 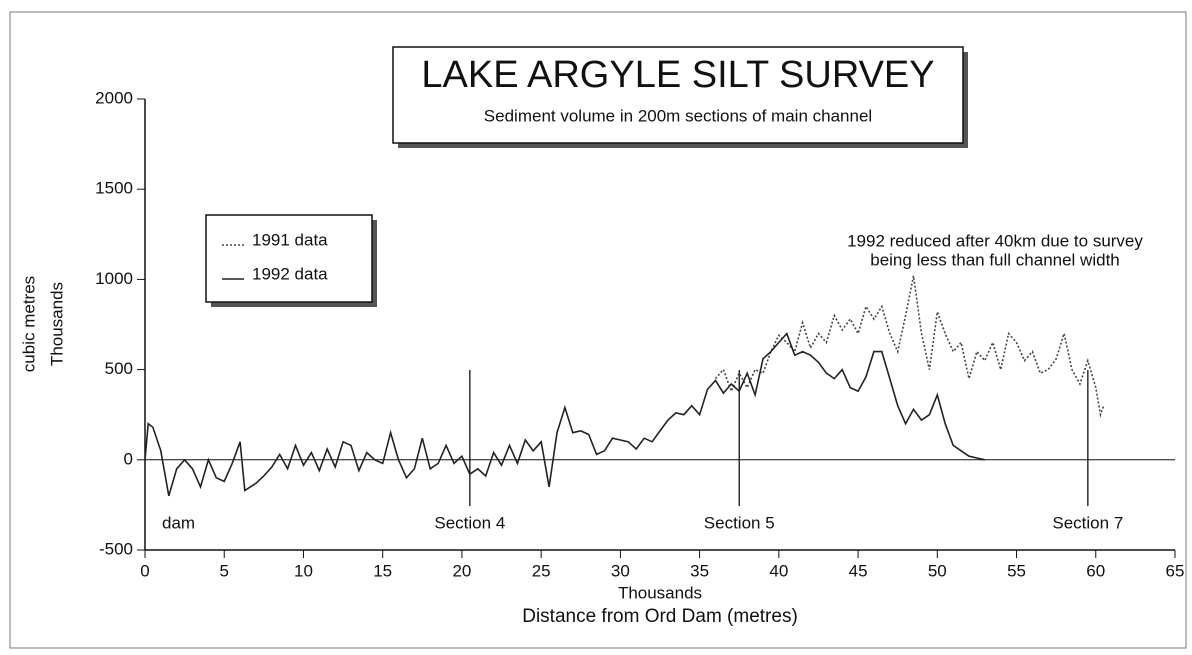 I want to click on y-label: Thousands, so click(x=56, y=324).